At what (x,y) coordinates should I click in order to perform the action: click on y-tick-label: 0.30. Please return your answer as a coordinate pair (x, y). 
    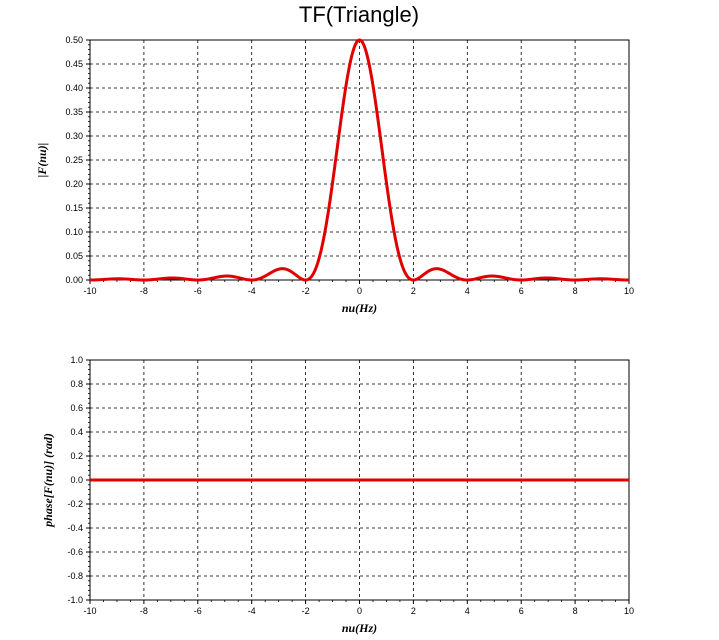
    Looking at the image, I should click on (74, 136).